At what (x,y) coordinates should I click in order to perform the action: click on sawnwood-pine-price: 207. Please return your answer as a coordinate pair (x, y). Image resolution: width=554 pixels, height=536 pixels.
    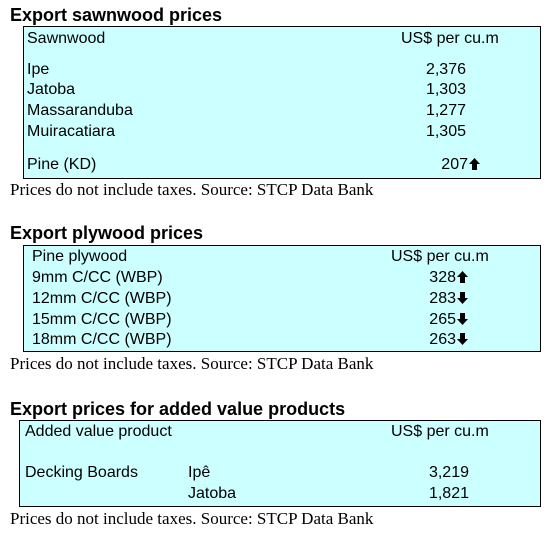
    Looking at the image, I should click on (430, 165).